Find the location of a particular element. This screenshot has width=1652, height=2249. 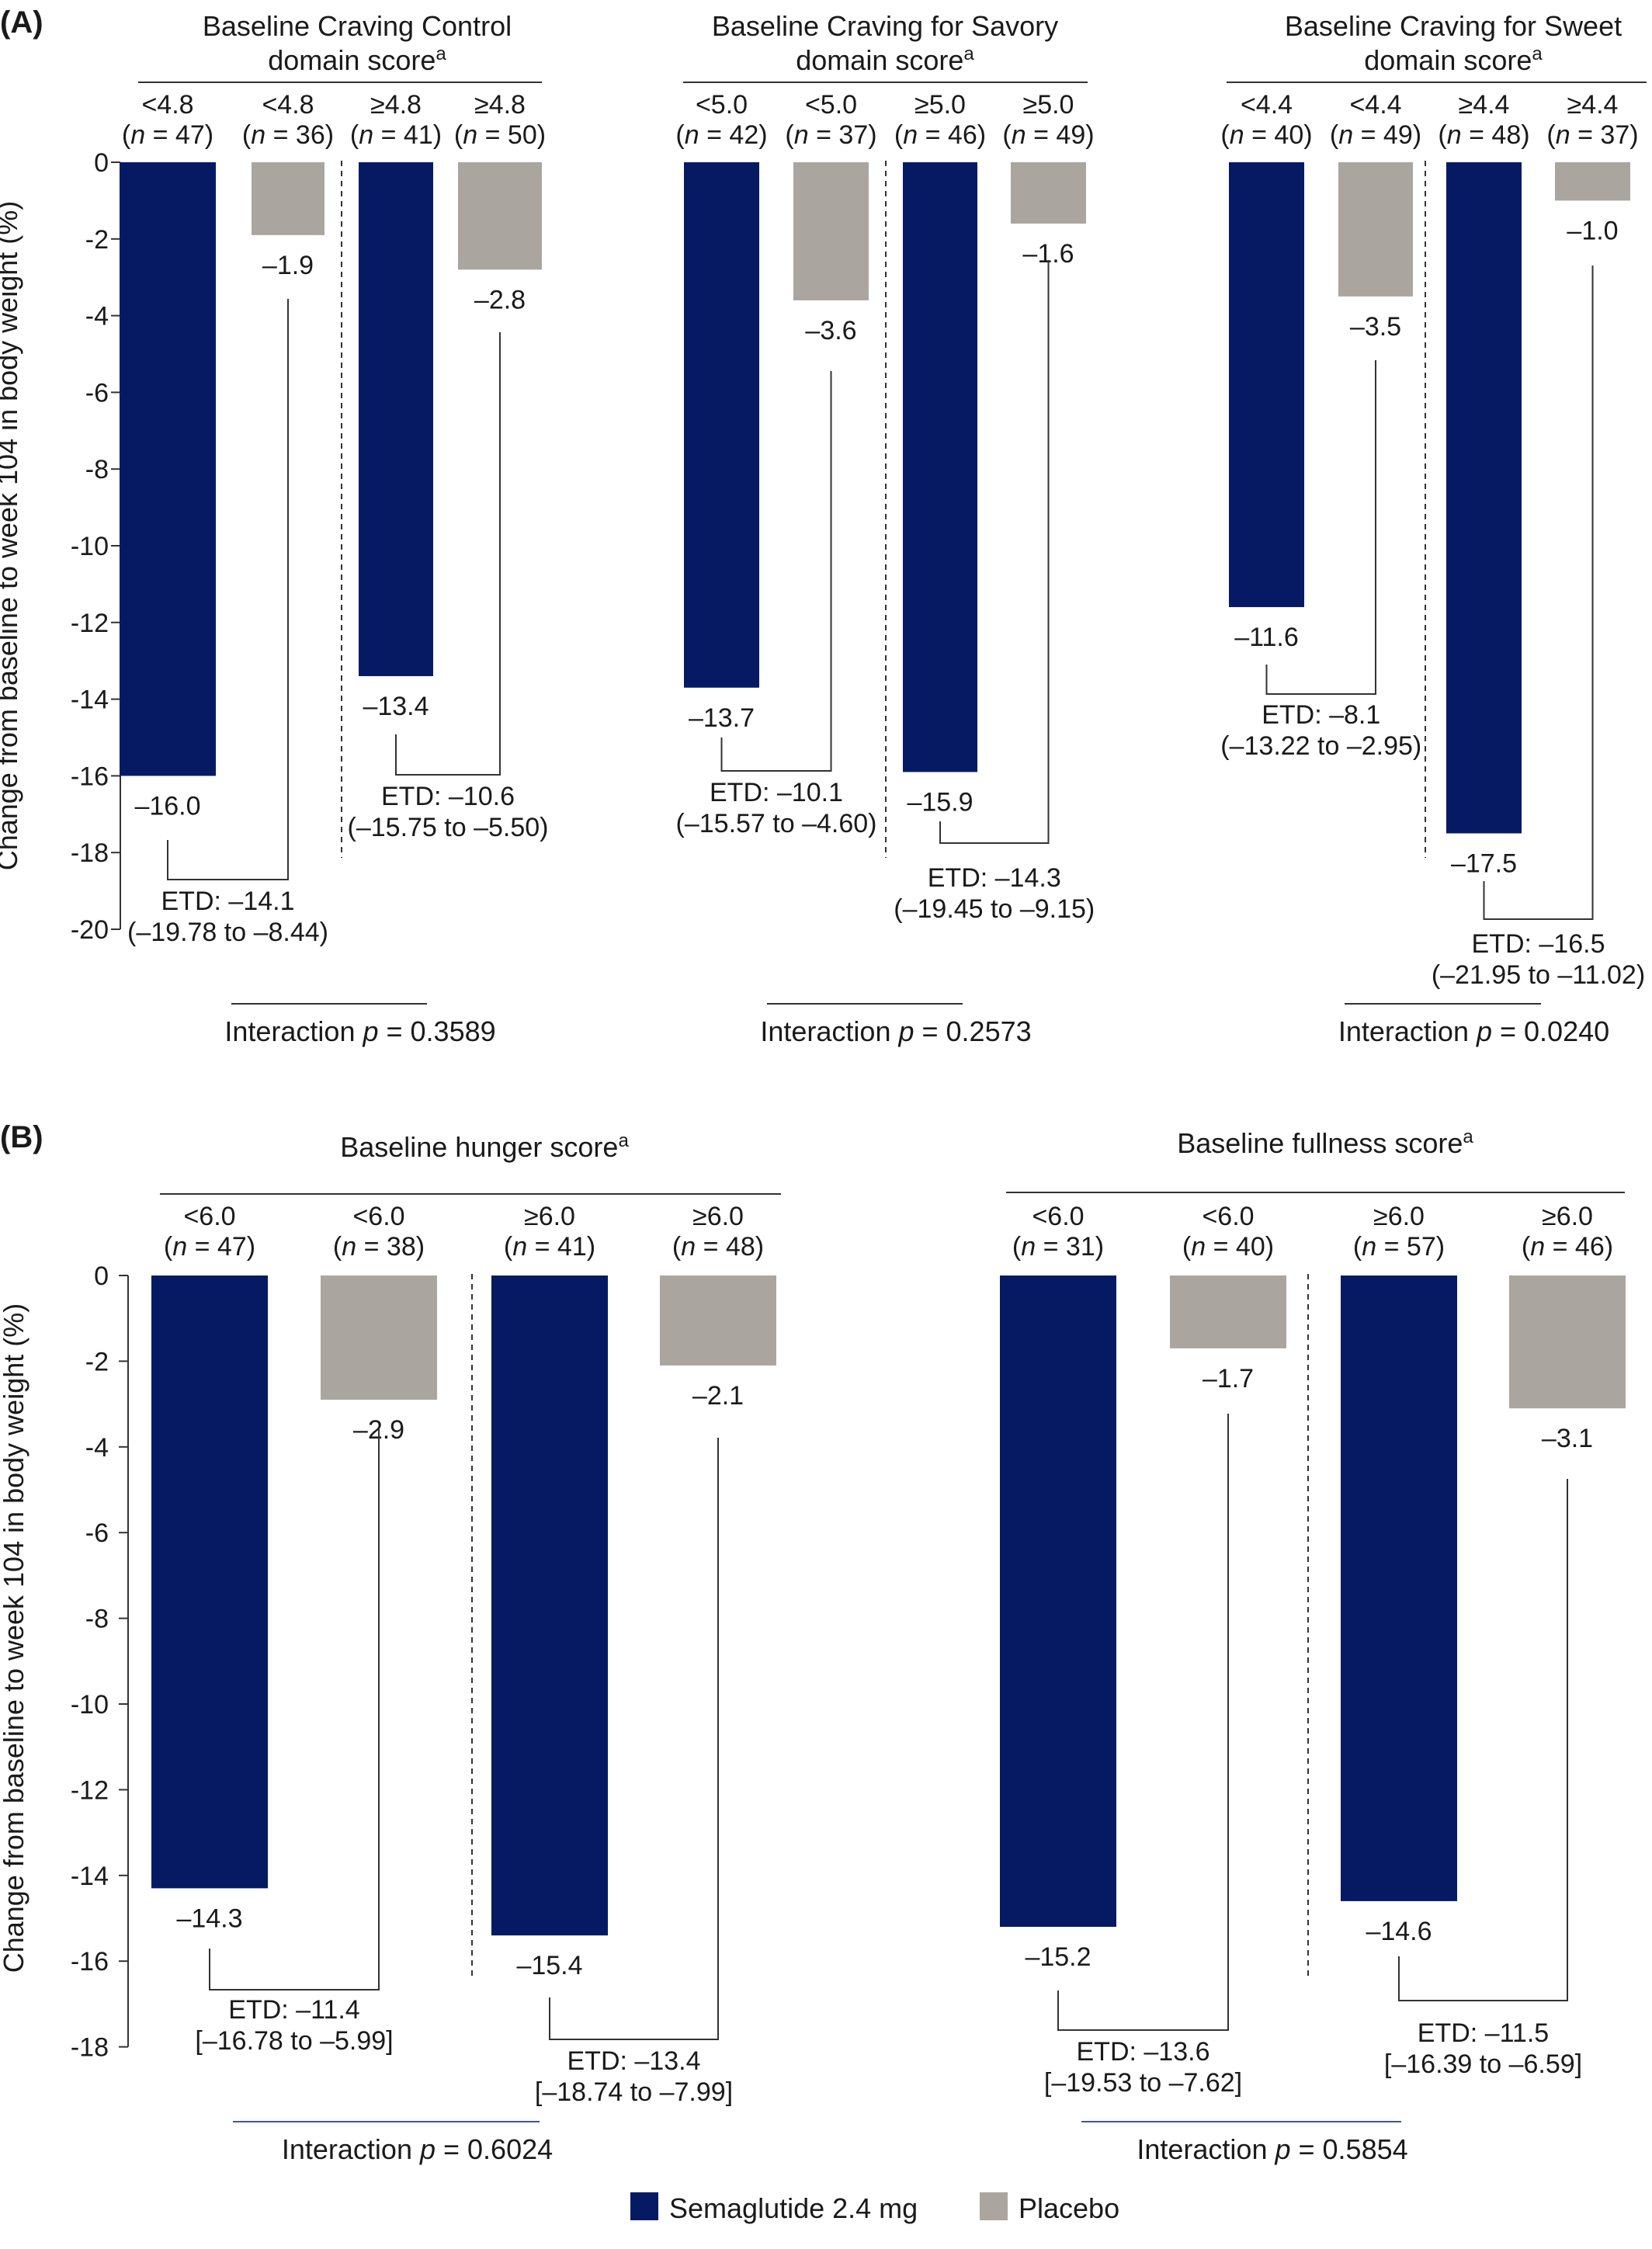

group-title: Baseline Craving Control is located at coordinates (357, 26).